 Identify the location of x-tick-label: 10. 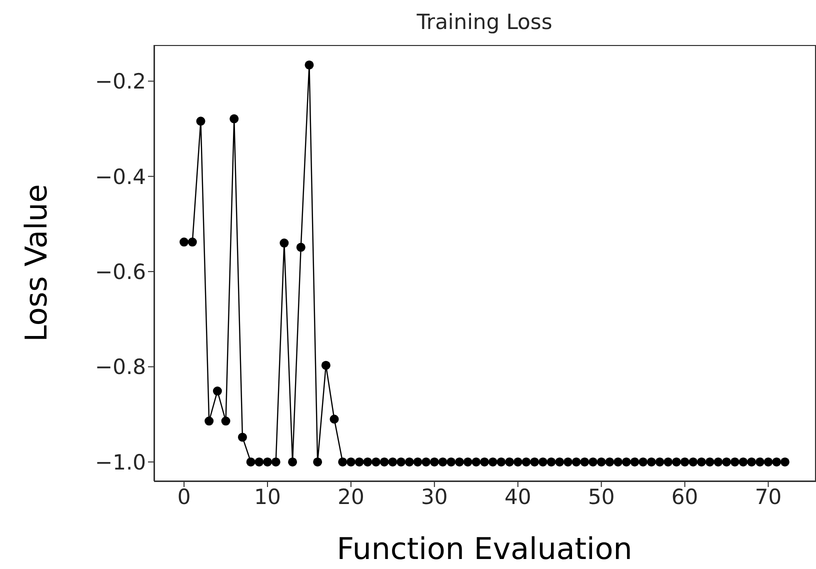
(267, 496).